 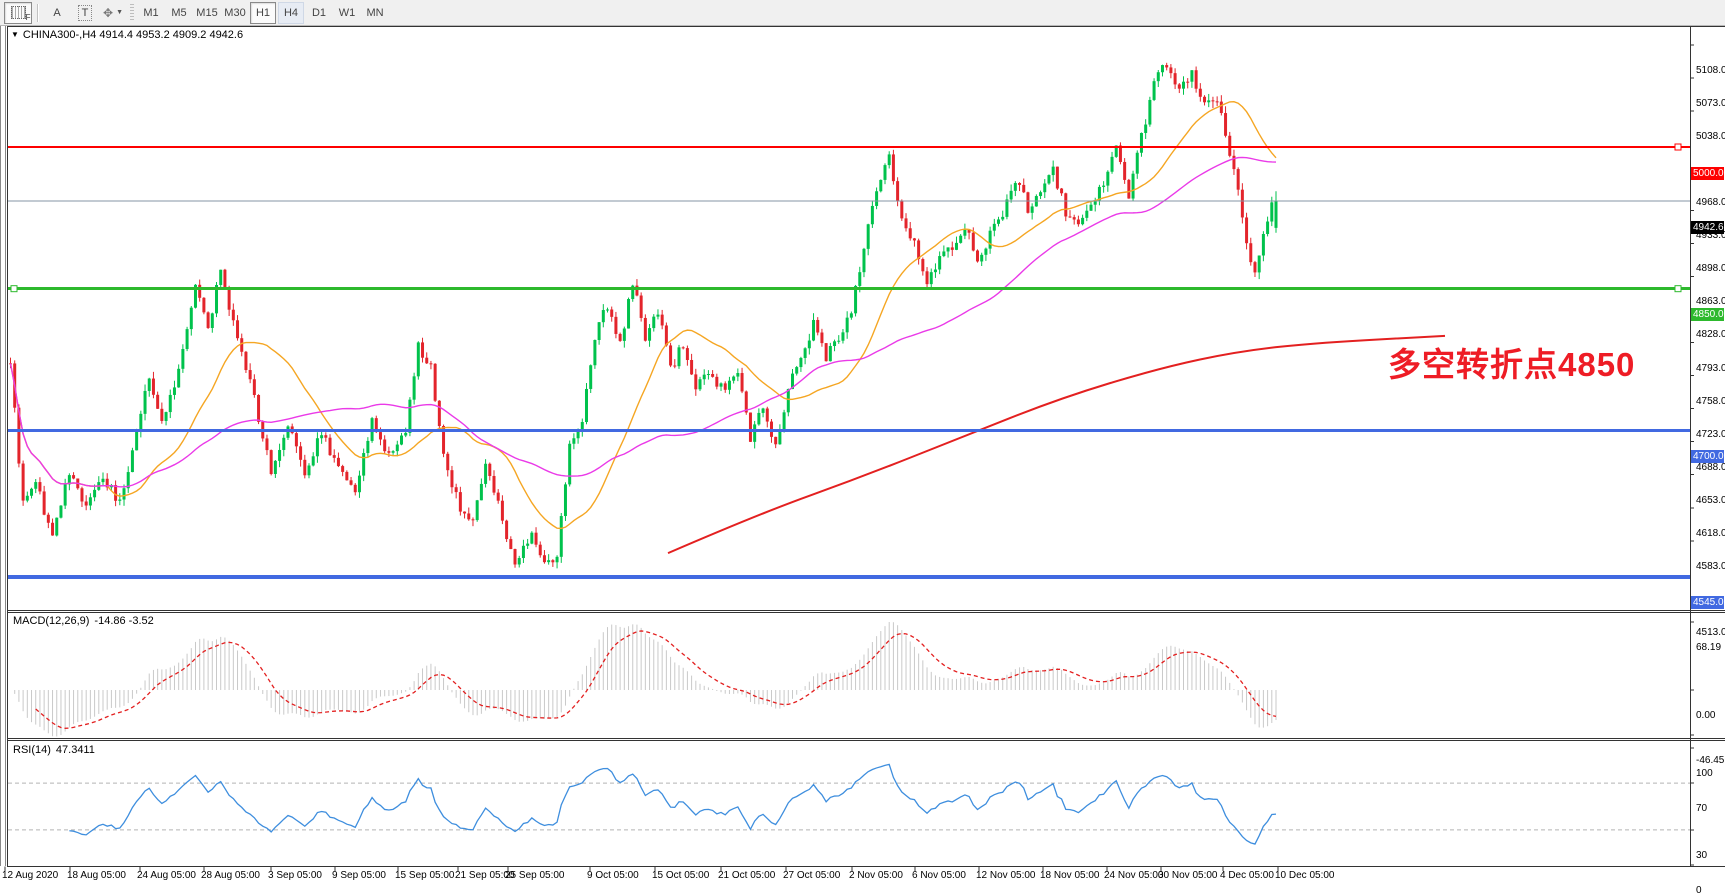 I want to click on macd-scale-label: 0.00, so click(x=1706, y=715).